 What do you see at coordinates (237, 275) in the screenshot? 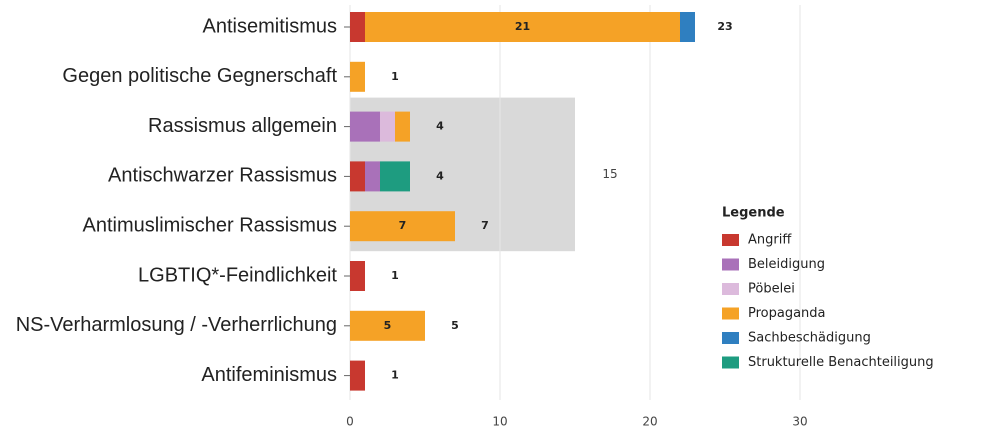
I see `category-label: LGBTIQ*-Feindlichkeit` at bounding box center [237, 275].